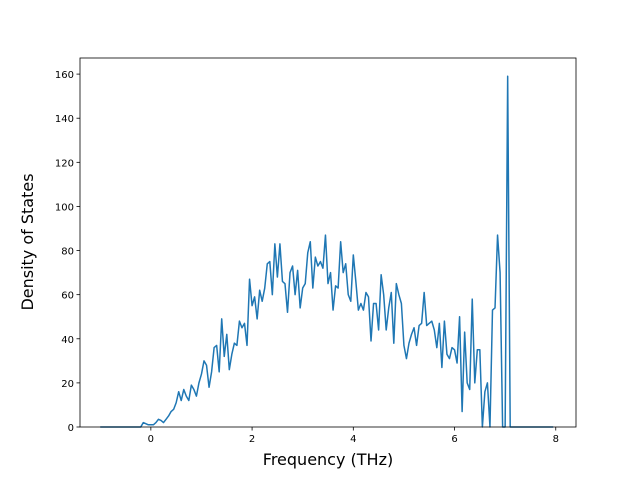 The width and height of the screenshot is (640, 480). What do you see at coordinates (27, 241) in the screenshot?
I see `y-axis-label: Density of States` at bounding box center [27, 241].